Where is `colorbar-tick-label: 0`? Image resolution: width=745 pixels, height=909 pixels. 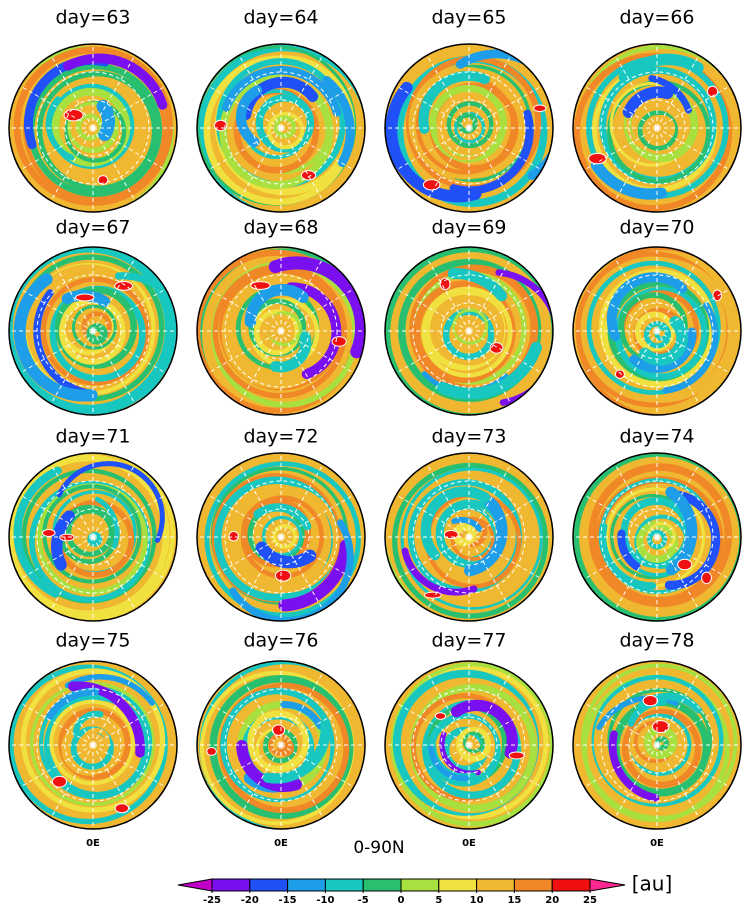 colorbar-tick-label: 0 is located at coordinates (401, 900).